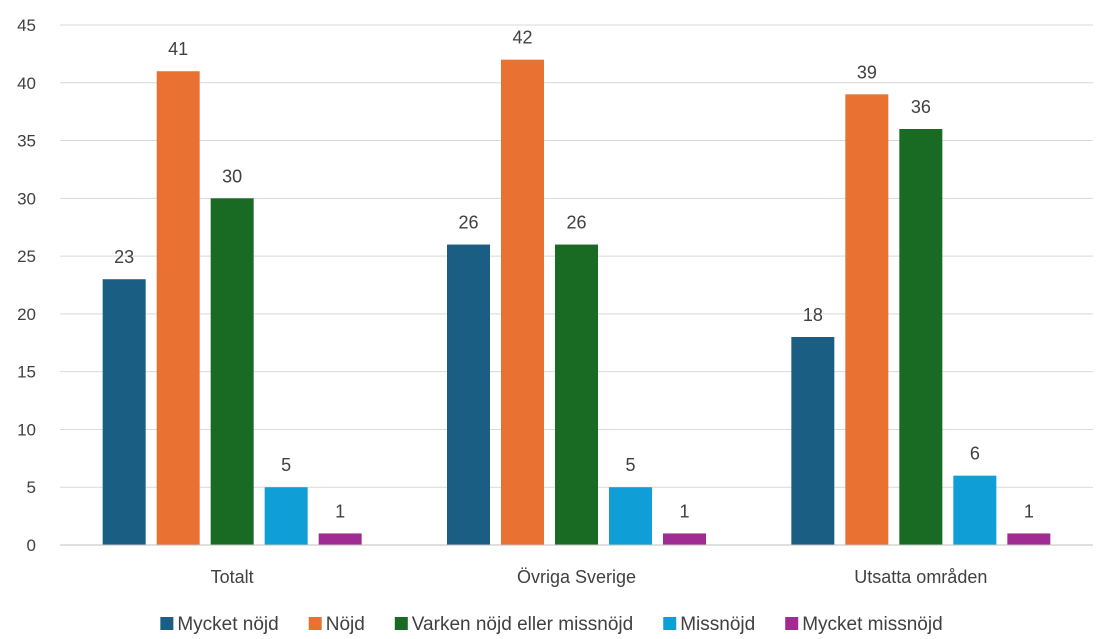 Image resolution: width=1103 pixels, height=639 pixels. I want to click on y-tick-label: 5, so click(31, 487).